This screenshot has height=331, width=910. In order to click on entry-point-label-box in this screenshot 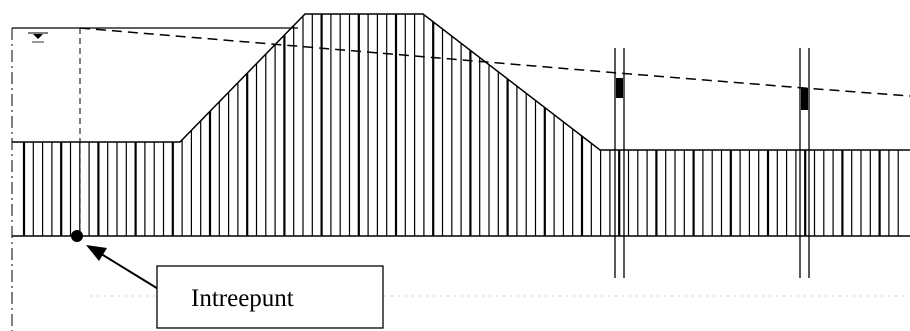, I will do `click(270, 297)`.